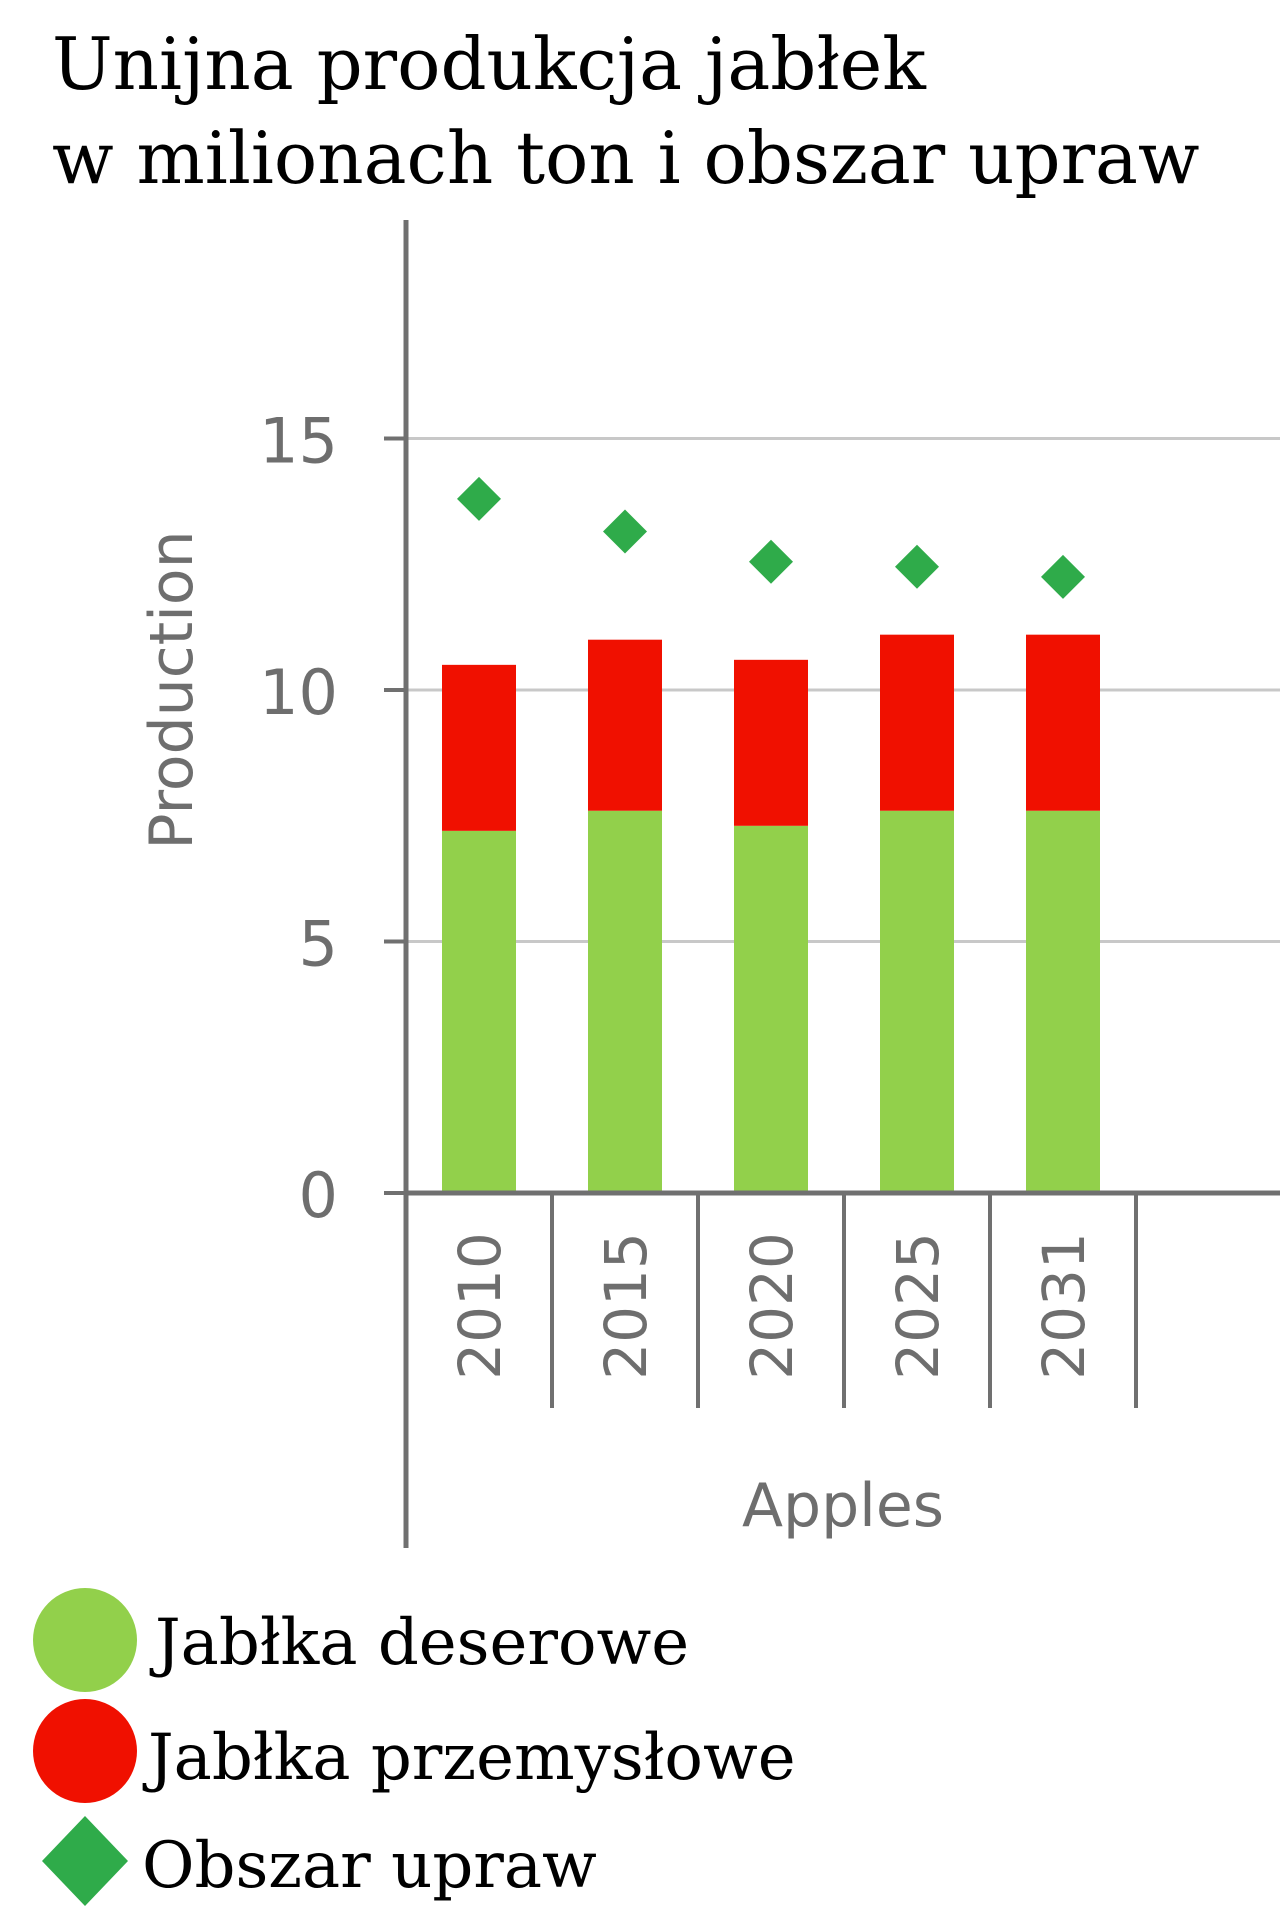  What do you see at coordinates (318, 1195) in the screenshot?
I see `y-tick-label-0: 0` at bounding box center [318, 1195].